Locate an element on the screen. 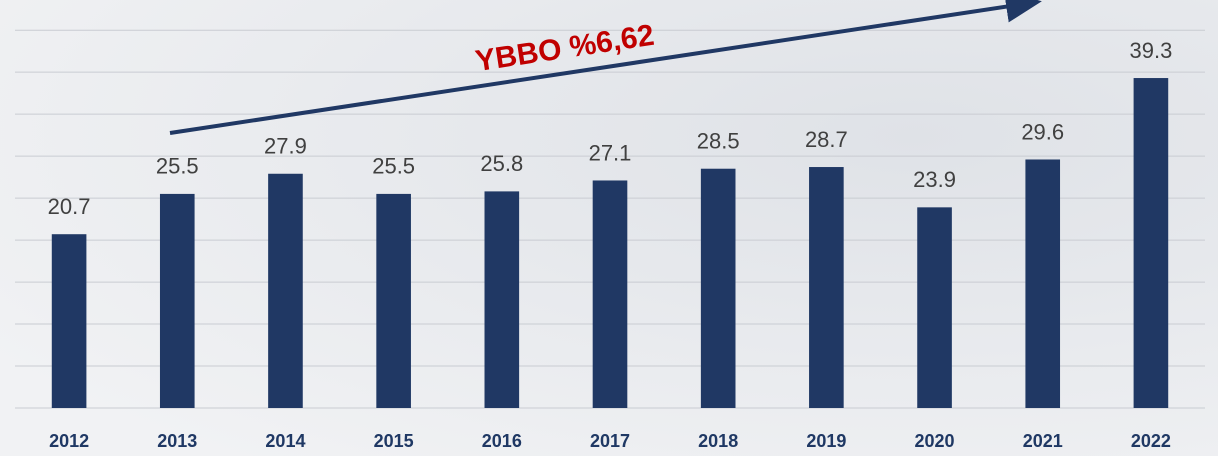  x-tick-label: 2021 is located at coordinates (1043, 441).